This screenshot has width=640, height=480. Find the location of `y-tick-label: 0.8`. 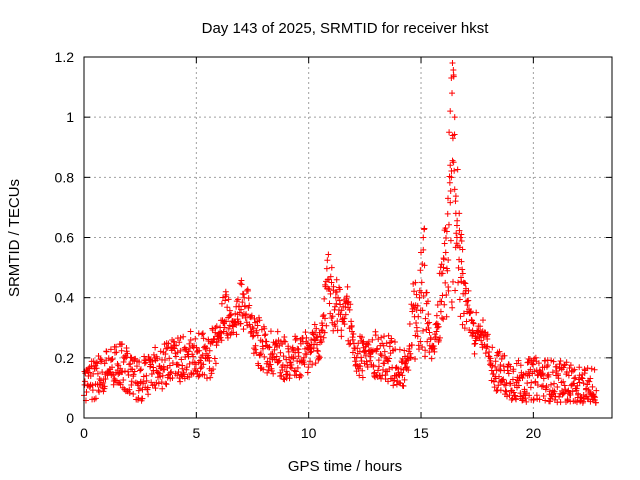

y-tick-label: 0.8 is located at coordinates (65, 177).